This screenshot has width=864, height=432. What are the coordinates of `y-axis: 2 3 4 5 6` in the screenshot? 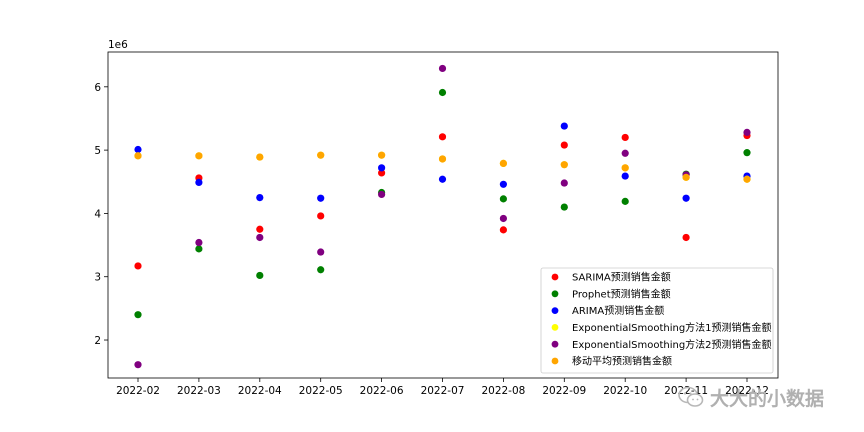 It's located at (101, 214).